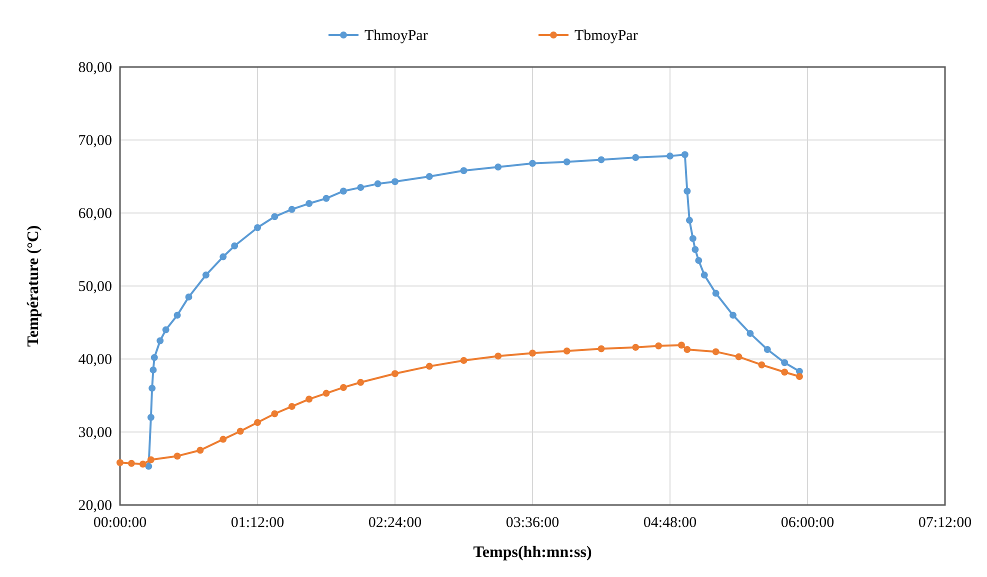 The width and height of the screenshot is (987, 577). What do you see at coordinates (95, 433) in the screenshot?
I see `y-tick-label: 30,00` at bounding box center [95, 433].